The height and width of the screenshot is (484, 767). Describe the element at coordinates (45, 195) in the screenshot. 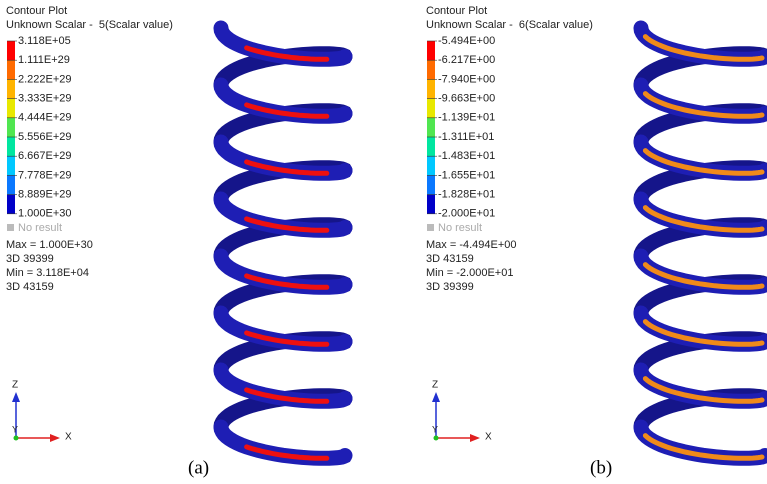

I see `legend-label: 8.889E+29` at that location.